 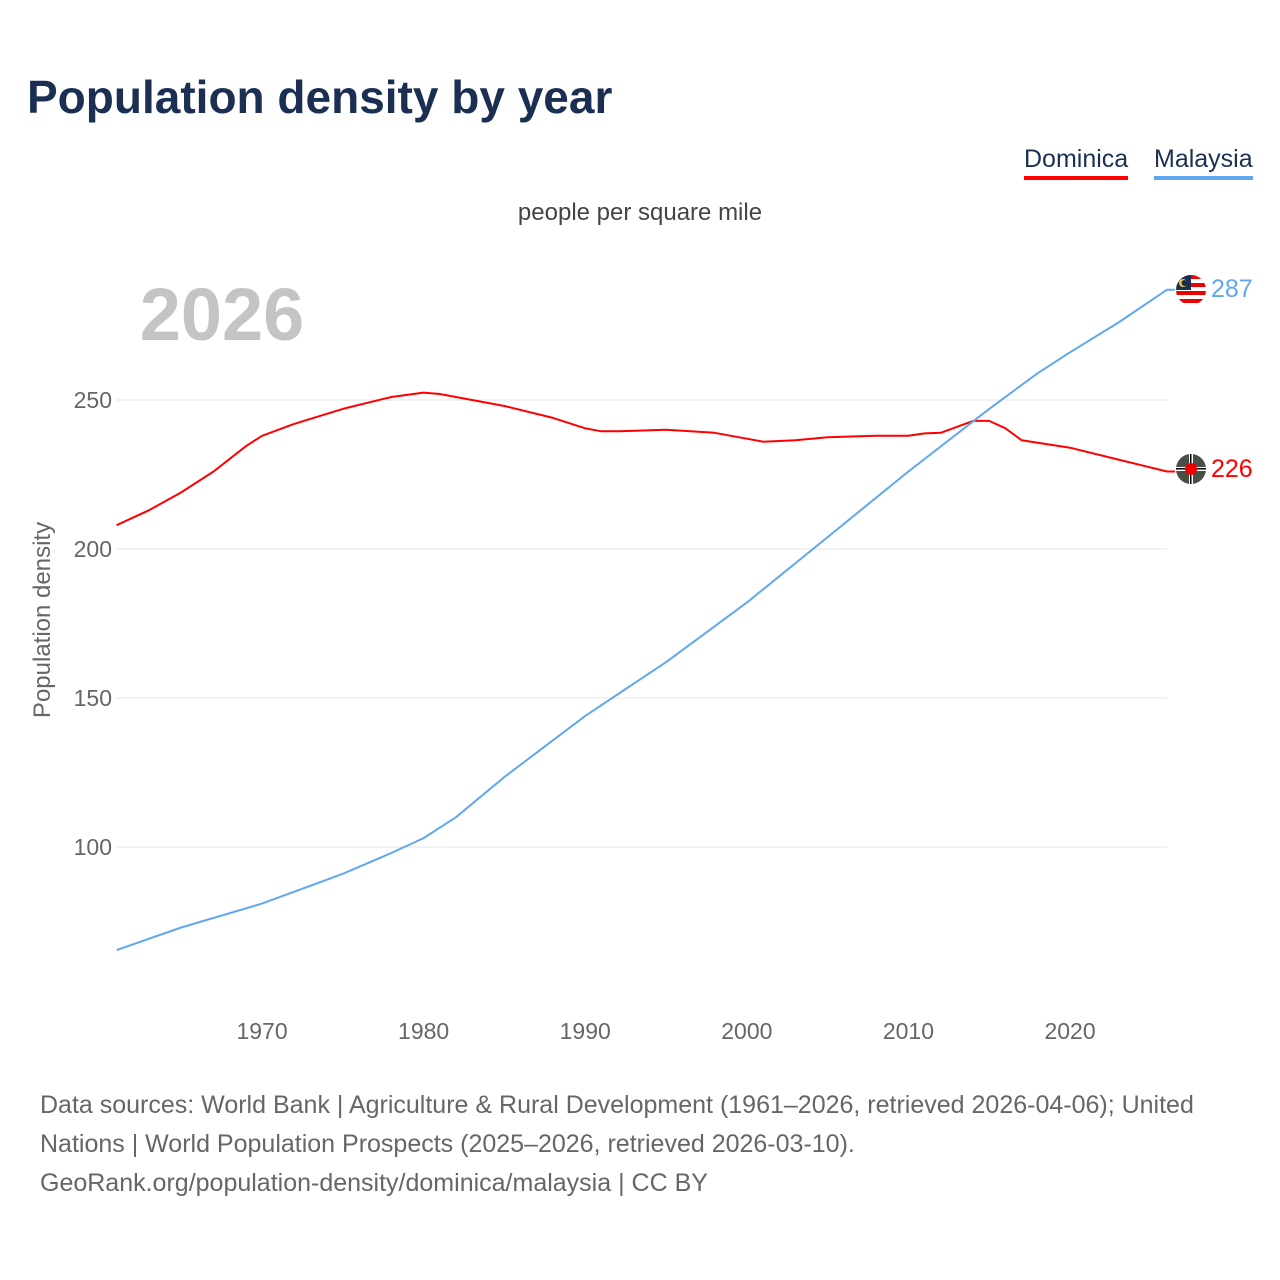 I want to click on legend-item-malaysia: Malaysia, so click(x=1203, y=162).